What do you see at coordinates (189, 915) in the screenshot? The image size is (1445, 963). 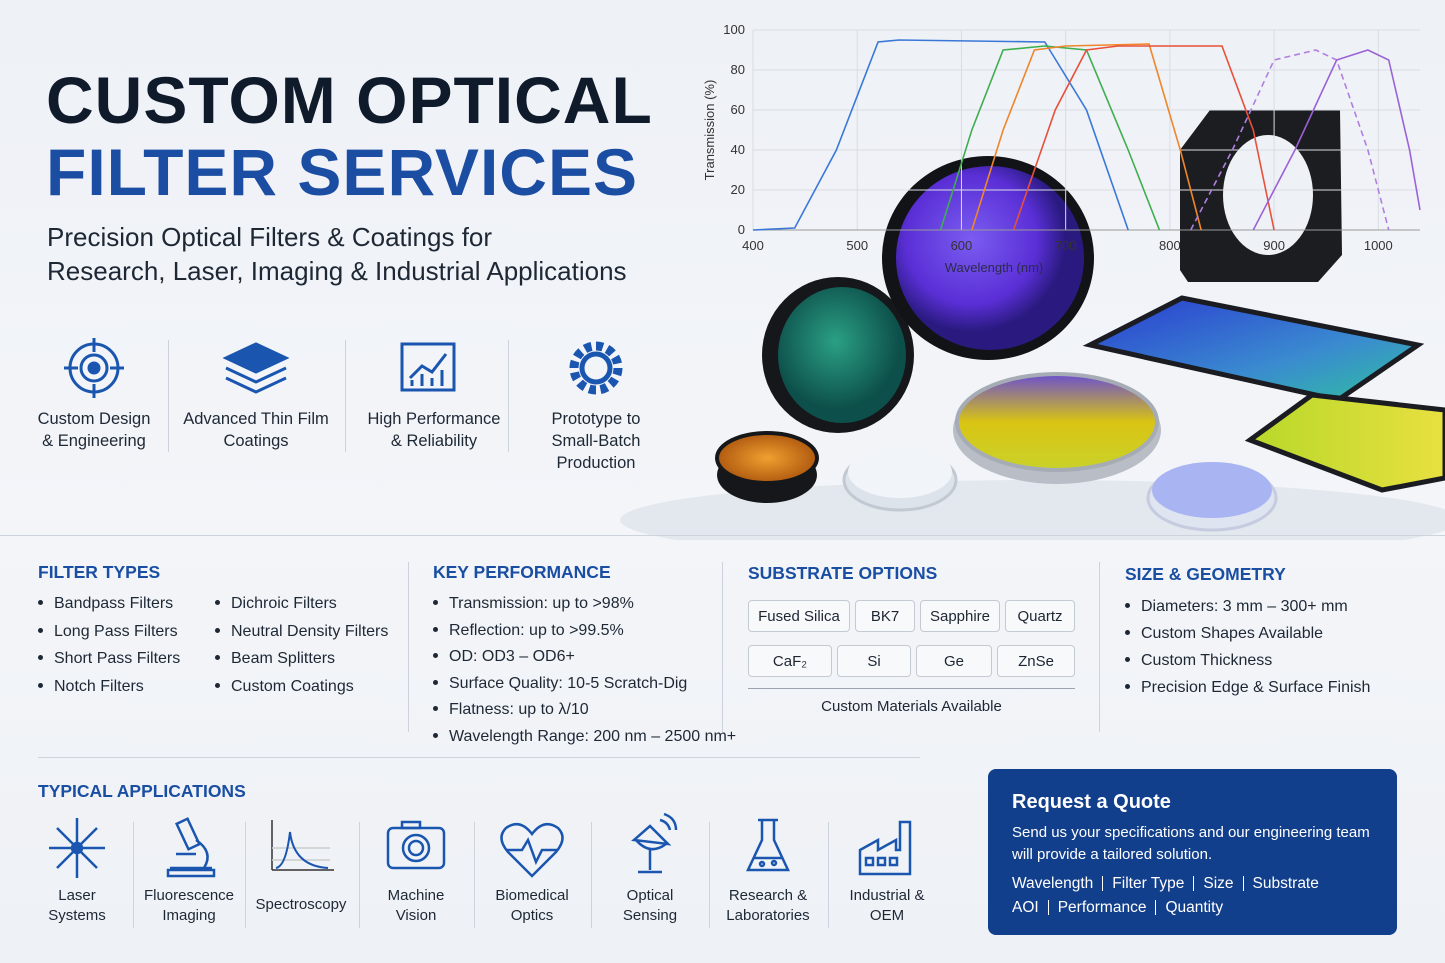 I see `application-label: Imaging` at bounding box center [189, 915].